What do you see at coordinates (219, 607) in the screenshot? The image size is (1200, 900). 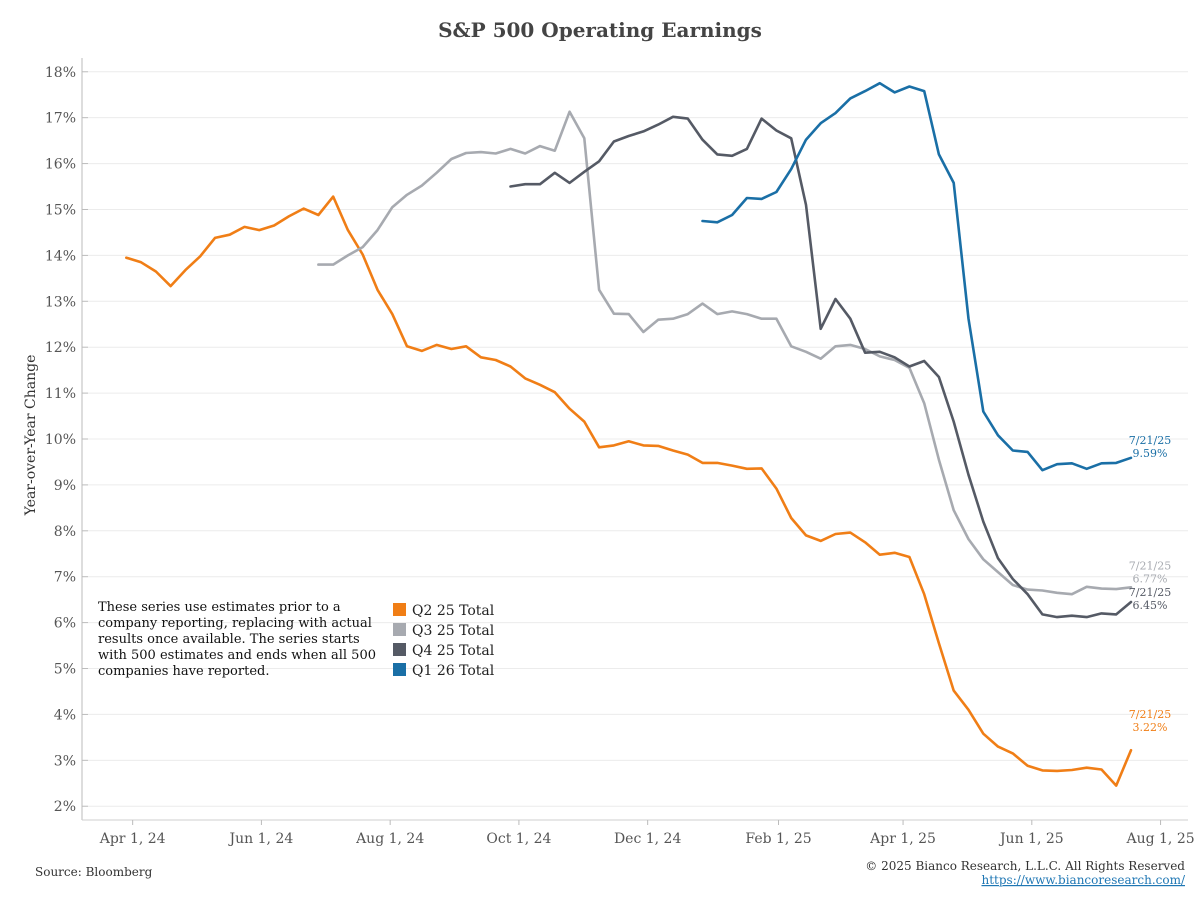 I see `note-line: These series use estimates prior to a` at bounding box center [219, 607].